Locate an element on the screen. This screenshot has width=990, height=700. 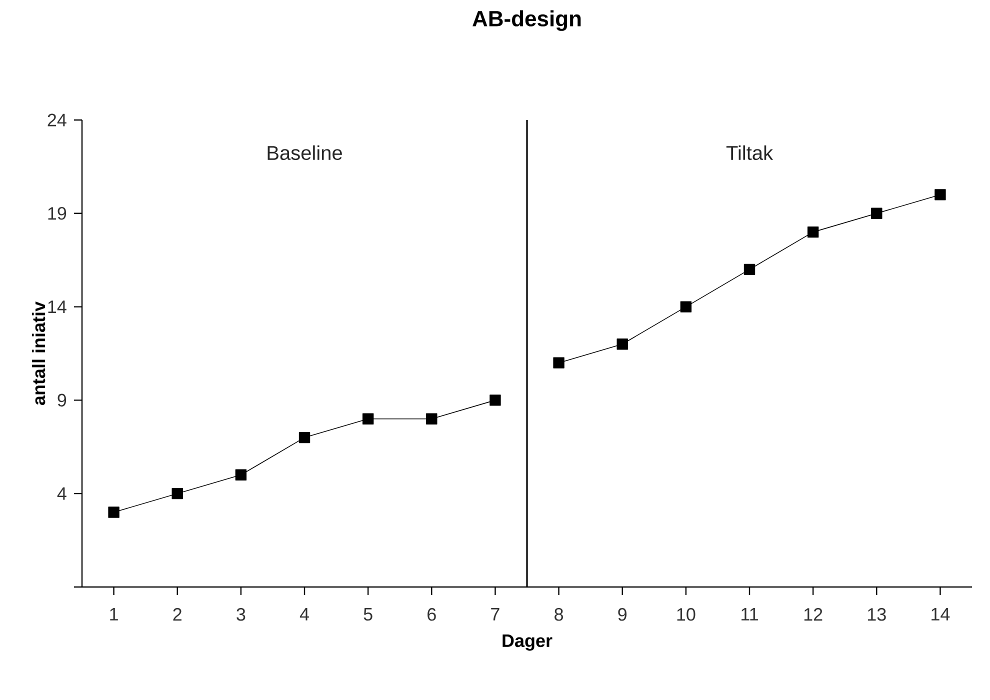
y-tick-label: 4 is located at coordinates (61, 493).